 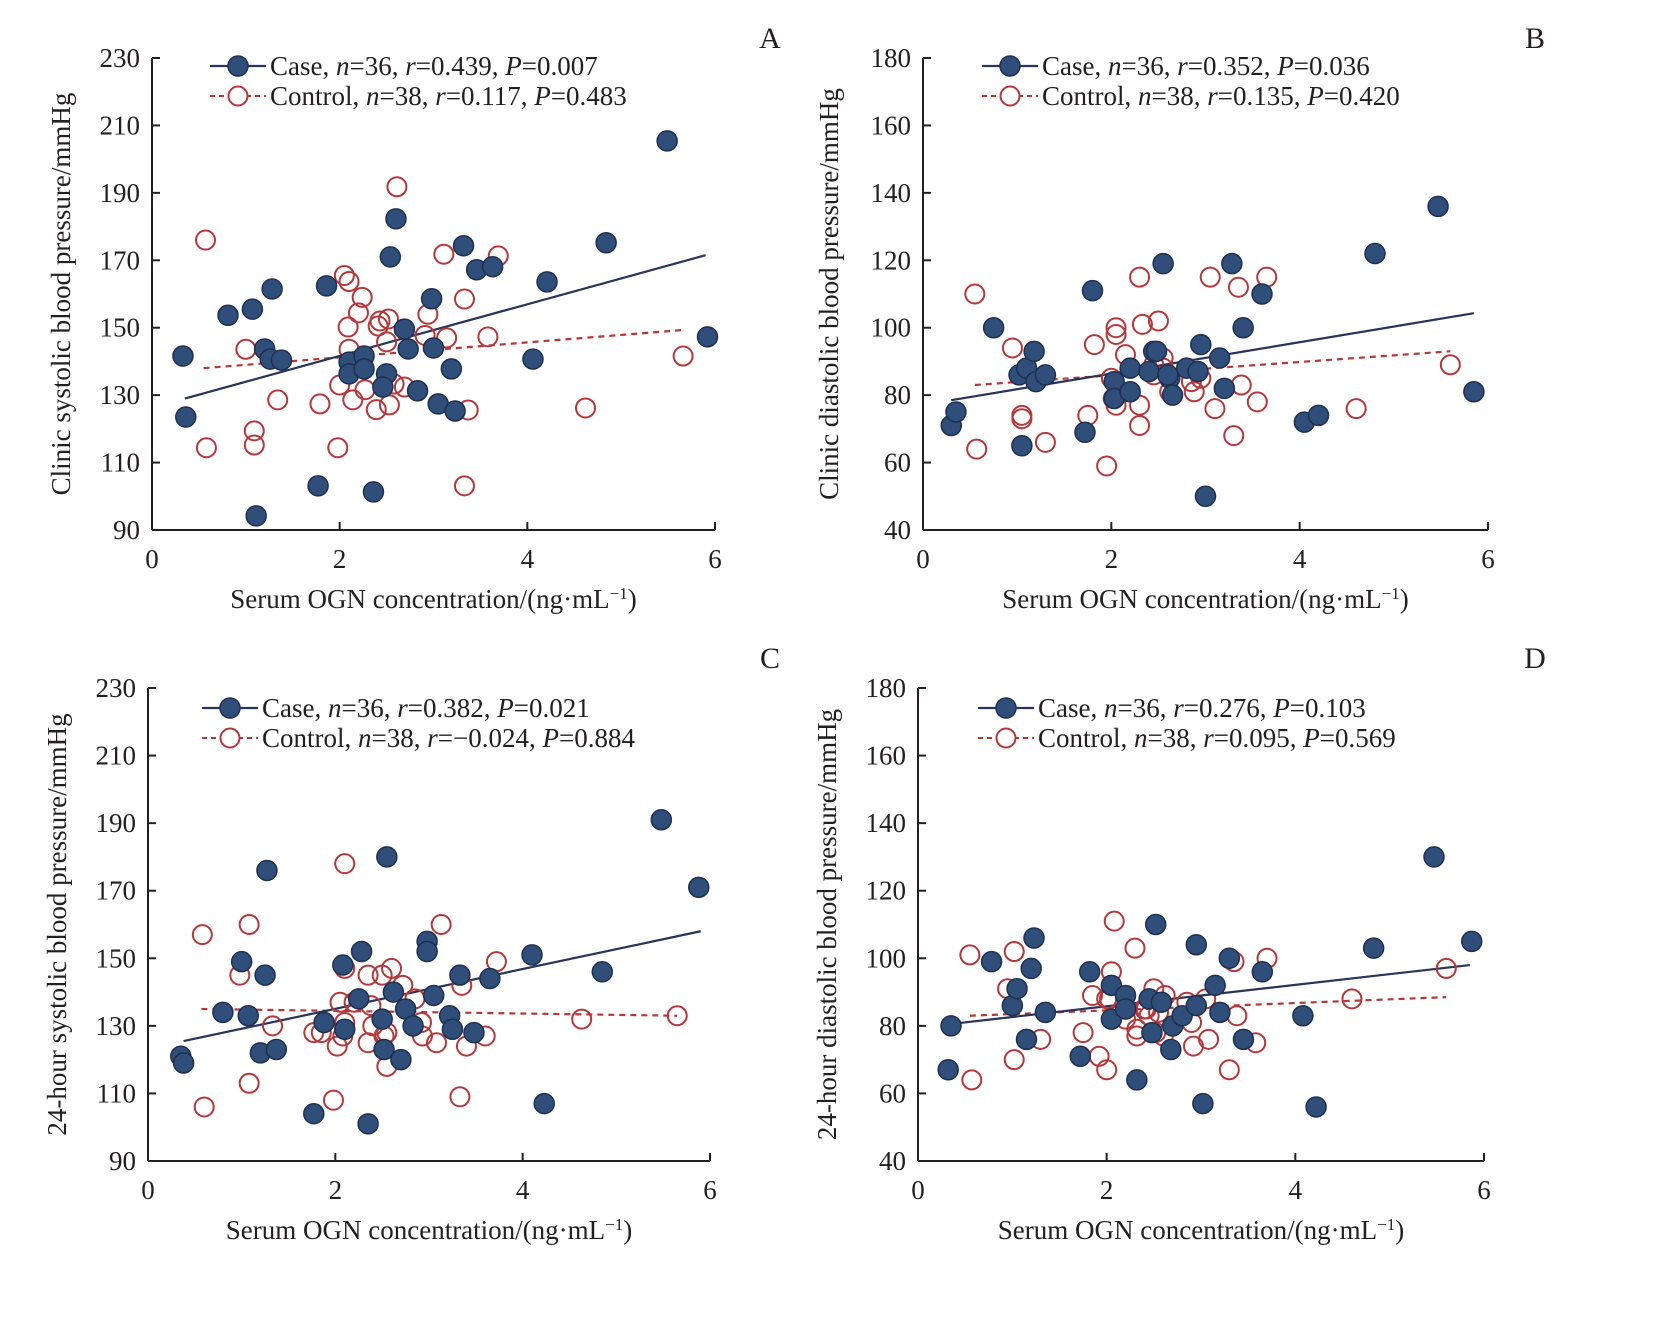 What do you see at coordinates (891, 125) in the screenshot?
I see `y-tick-label: 160` at bounding box center [891, 125].